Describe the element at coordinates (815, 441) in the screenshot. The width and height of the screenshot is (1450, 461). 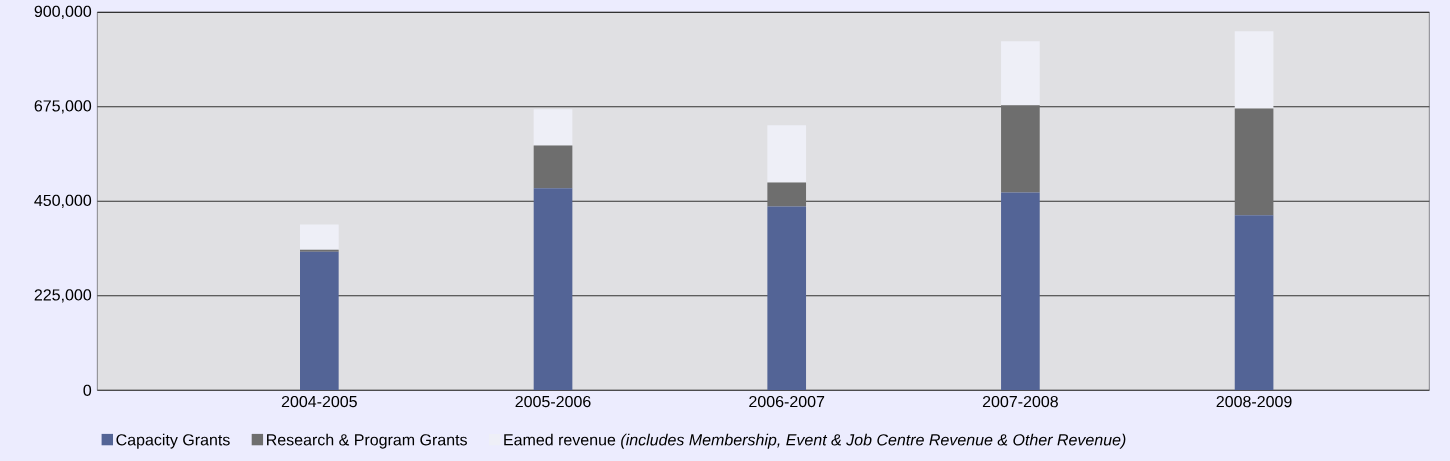
I see `legend-label: Eamed revenue (includes Membership, Event & Job Centre Revenue & Other Revenue)` at that location.